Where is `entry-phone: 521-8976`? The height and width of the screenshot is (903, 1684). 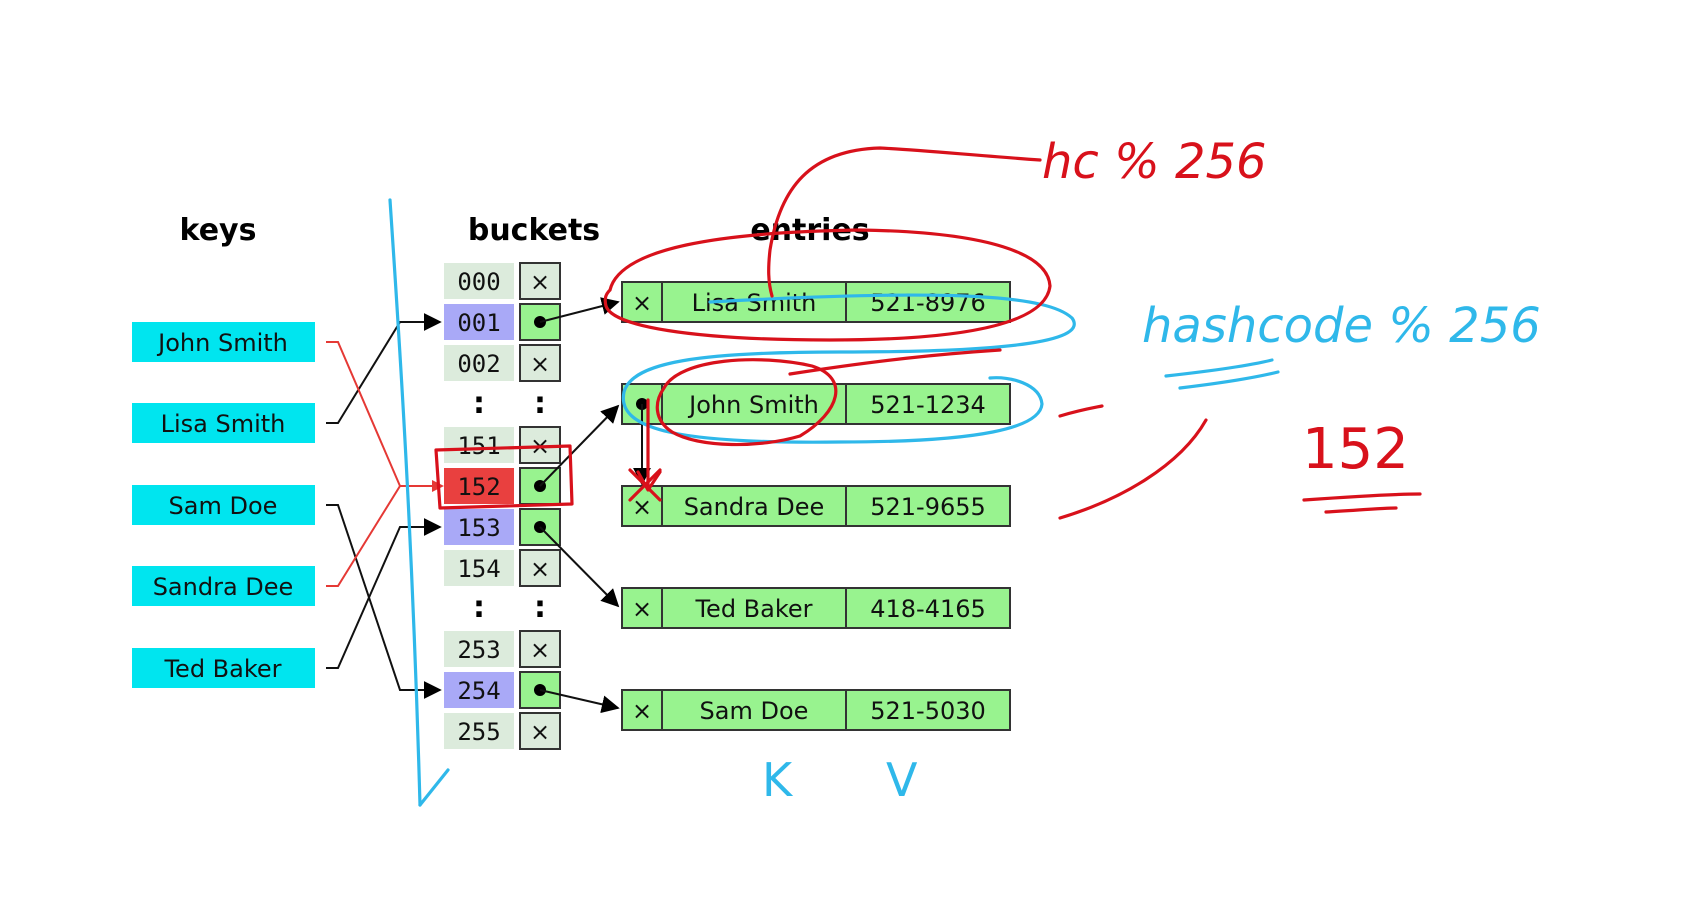
entry-phone: 521-8976 is located at coordinates (928, 303).